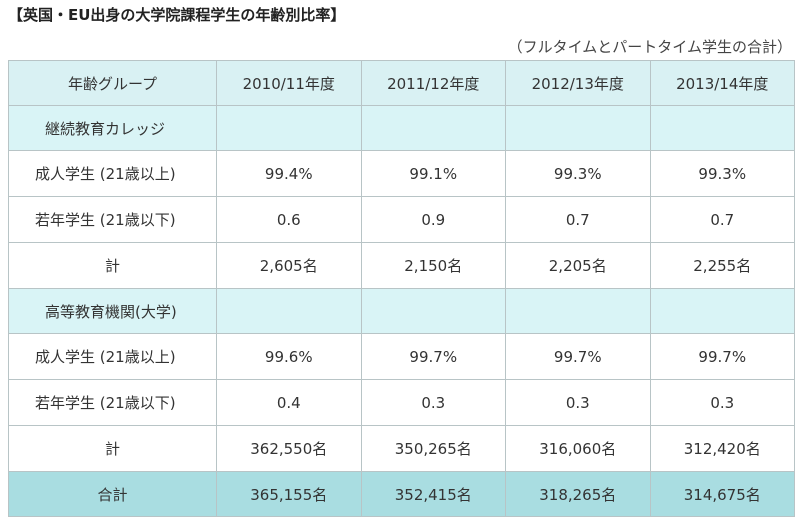 The height and width of the screenshot is (521, 802). What do you see at coordinates (722, 265) in the screenshot?
I see `table-cell: 2,255名` at bounding box center [722, 265].